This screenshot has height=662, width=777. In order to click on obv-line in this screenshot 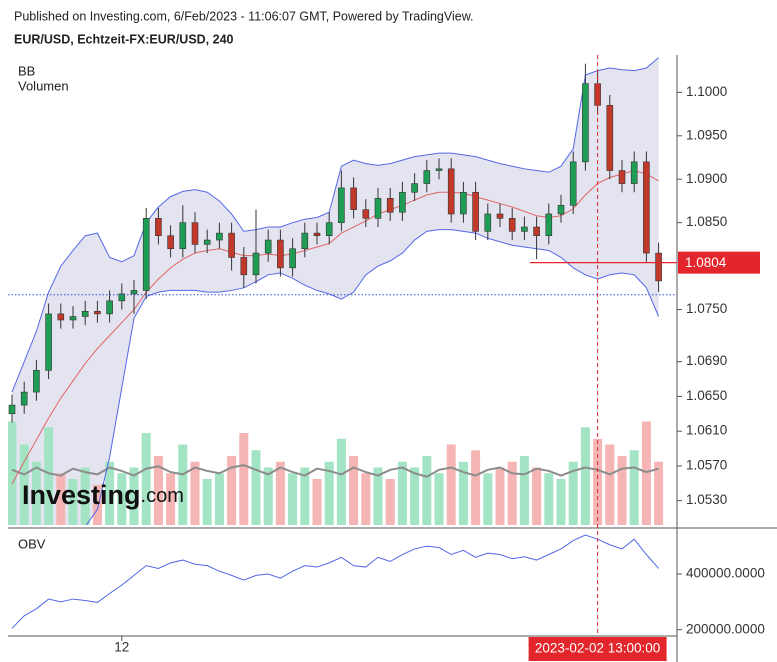, I will do `click(335, 581)`.